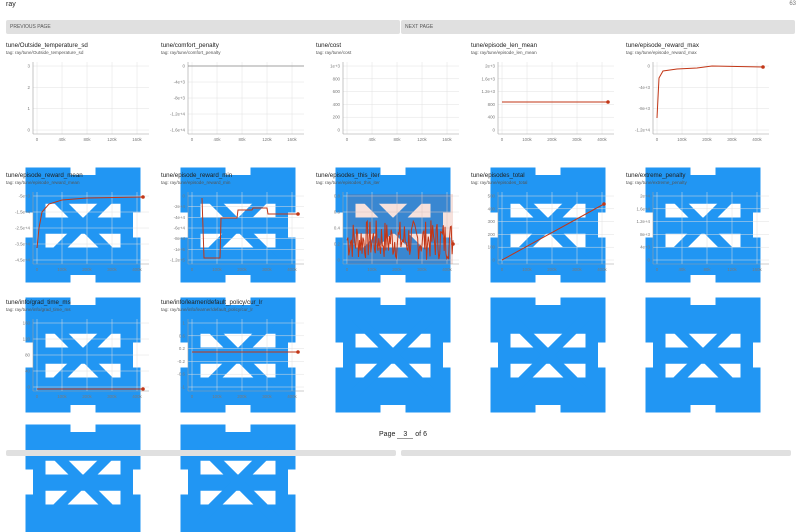  Describe the element at coordinates (405, 435) in the screenshot. I see `page-number-input: 3` at that location.